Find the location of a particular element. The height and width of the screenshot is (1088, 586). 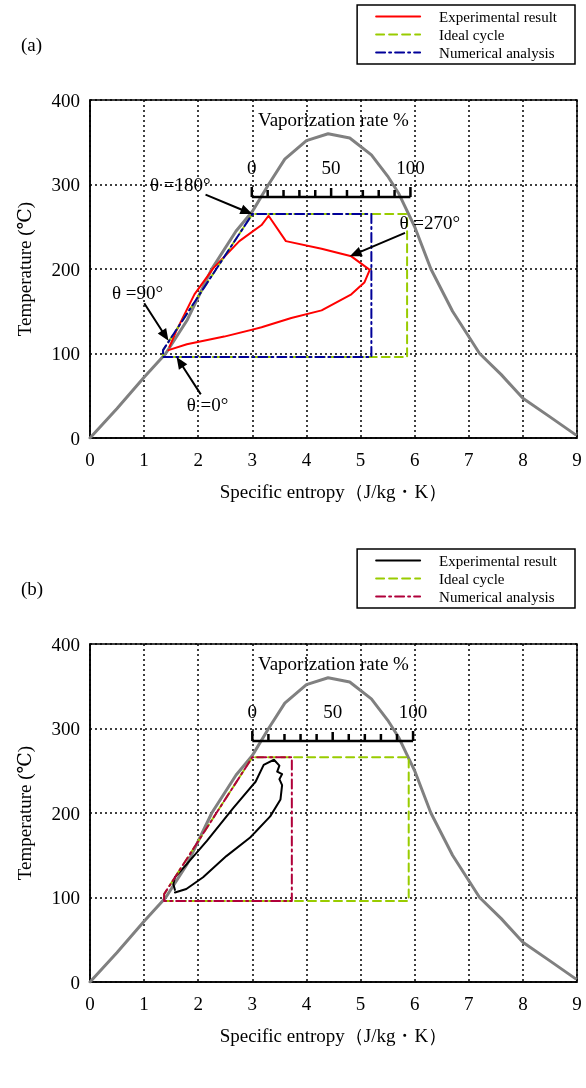

chart-title: (b) is located at coordinates (32, 589).